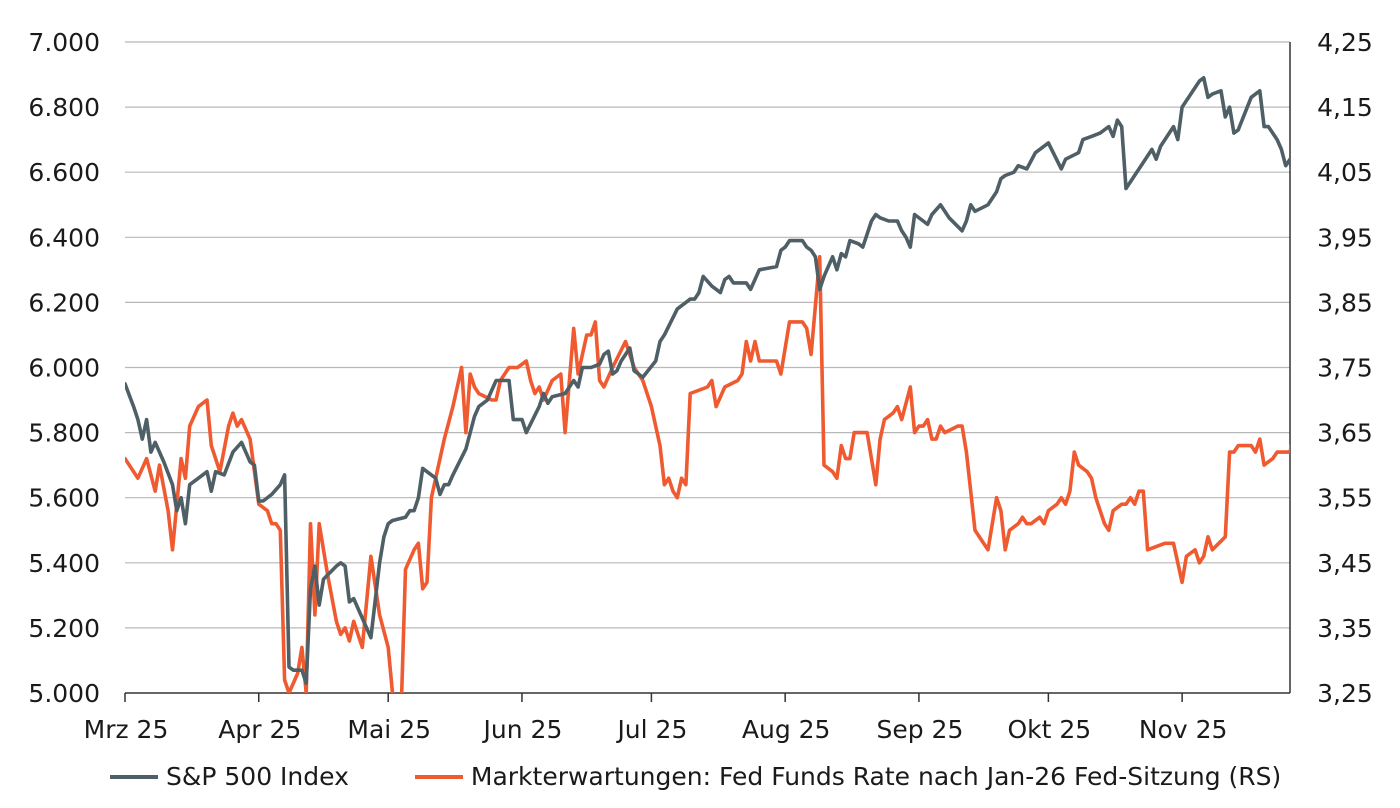 The height and width of the screenshot is (808, 1400). What do you see at coordinates (1345, 693) in the screenshot?
I see `y-right-tick-label: 3,25` at bounding box center [1345, 693].